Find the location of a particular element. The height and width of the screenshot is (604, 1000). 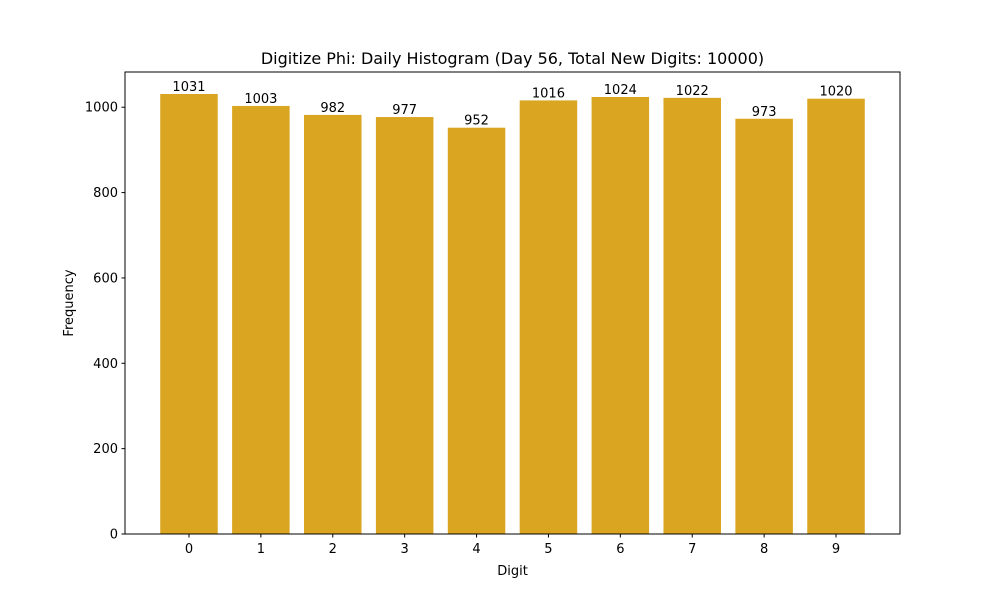

x-tick-label: 7 is located at coordinates (692, 549).